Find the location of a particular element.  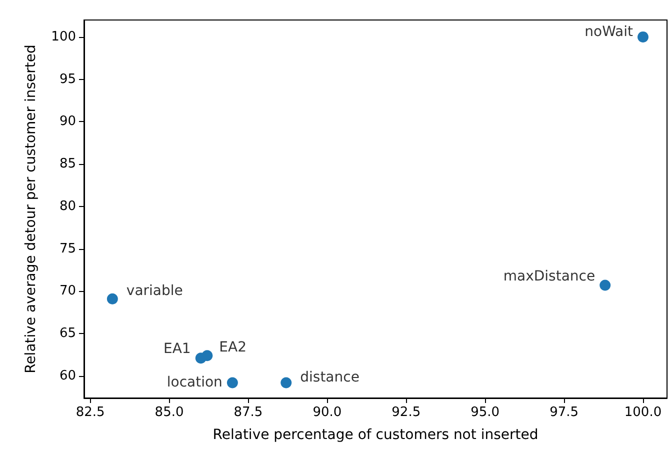

y-tick-label: 80 is located at coordinates (67, 206).